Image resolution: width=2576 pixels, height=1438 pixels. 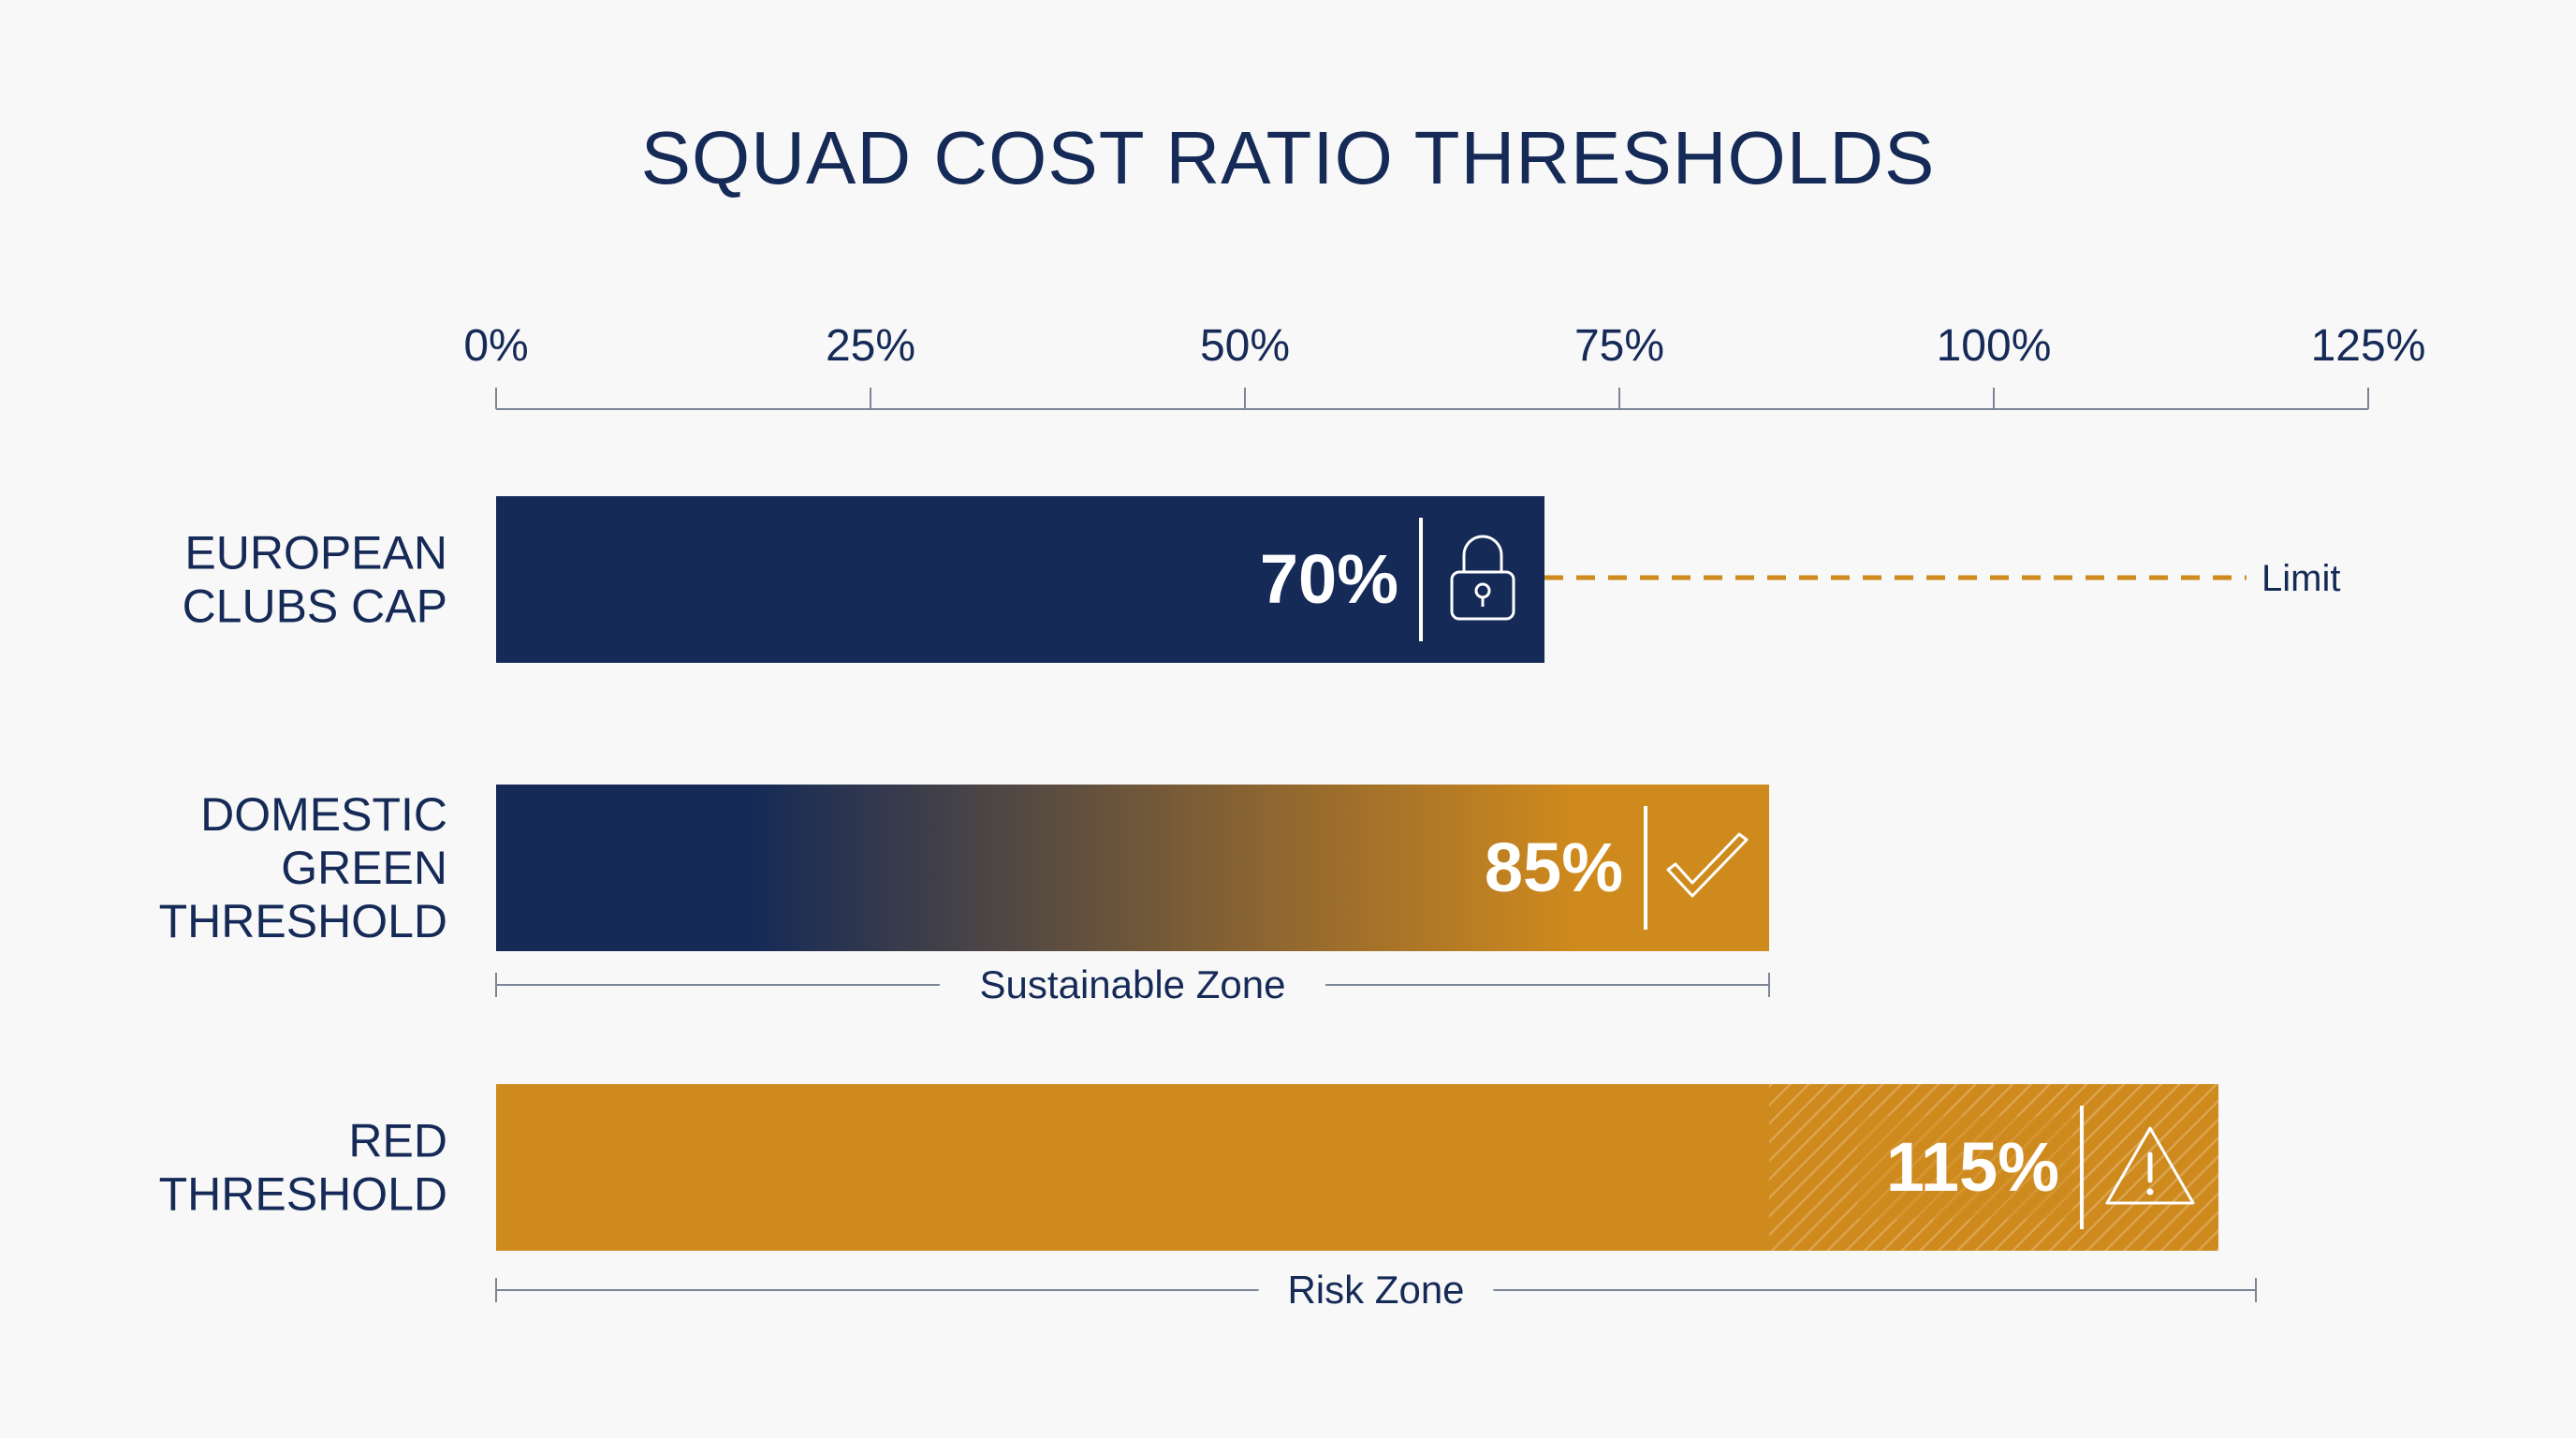 What do you see at coordinates (1288, 157) in the screenshot?
I see `chart-title: SQUAD COST RATIO THRESHOLDS` at bounding box center [1288, 157].